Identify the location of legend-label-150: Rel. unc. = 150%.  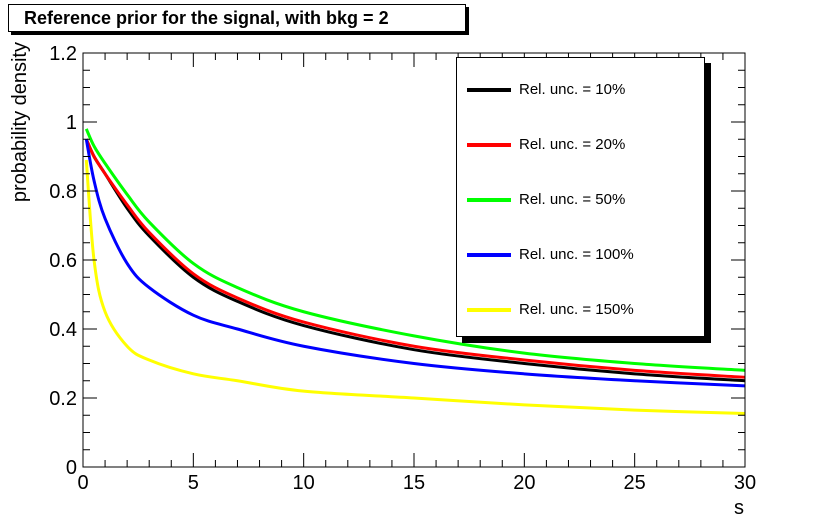
(576, 309).